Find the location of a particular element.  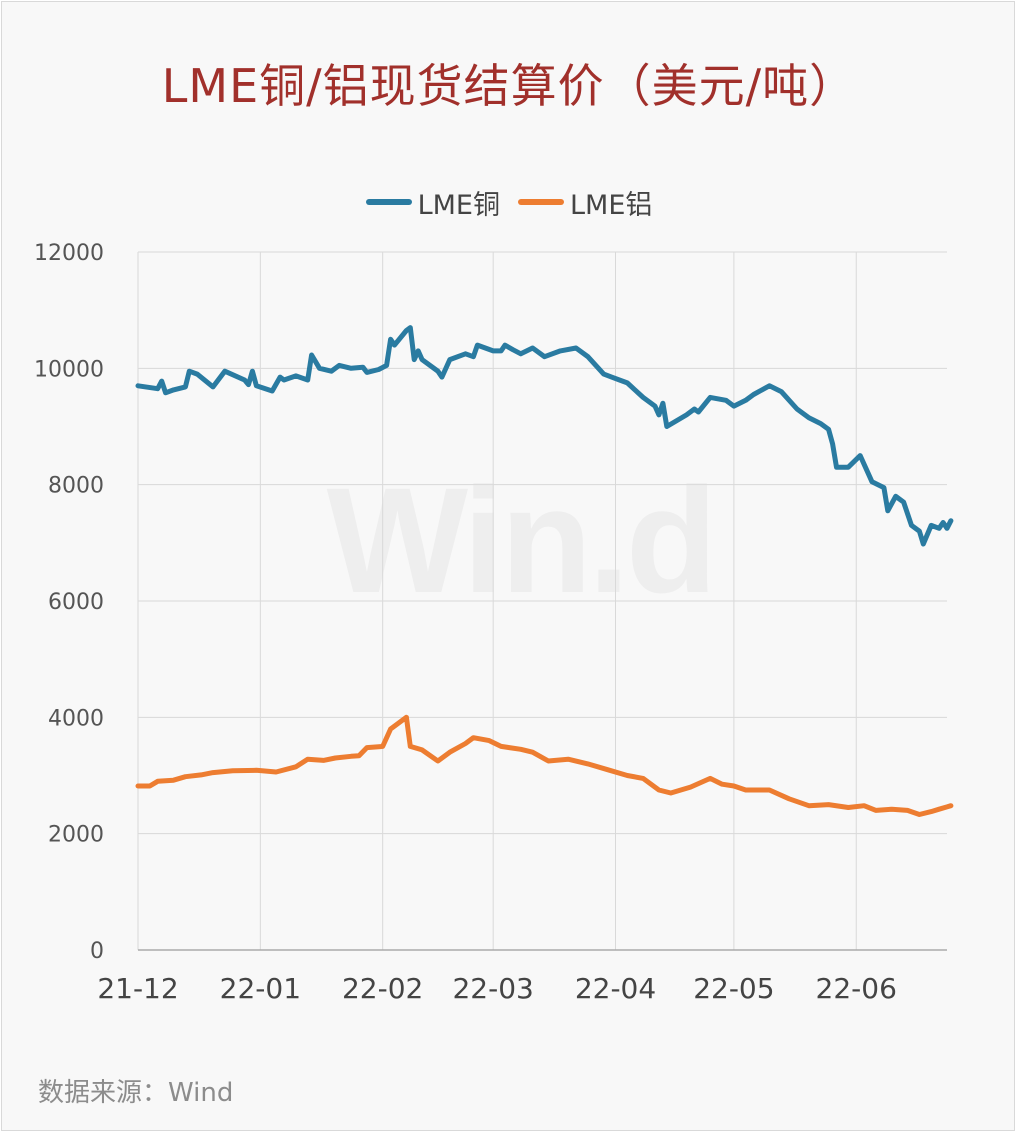

y-tick-label: 12000 is located at coordinates (69, 253).